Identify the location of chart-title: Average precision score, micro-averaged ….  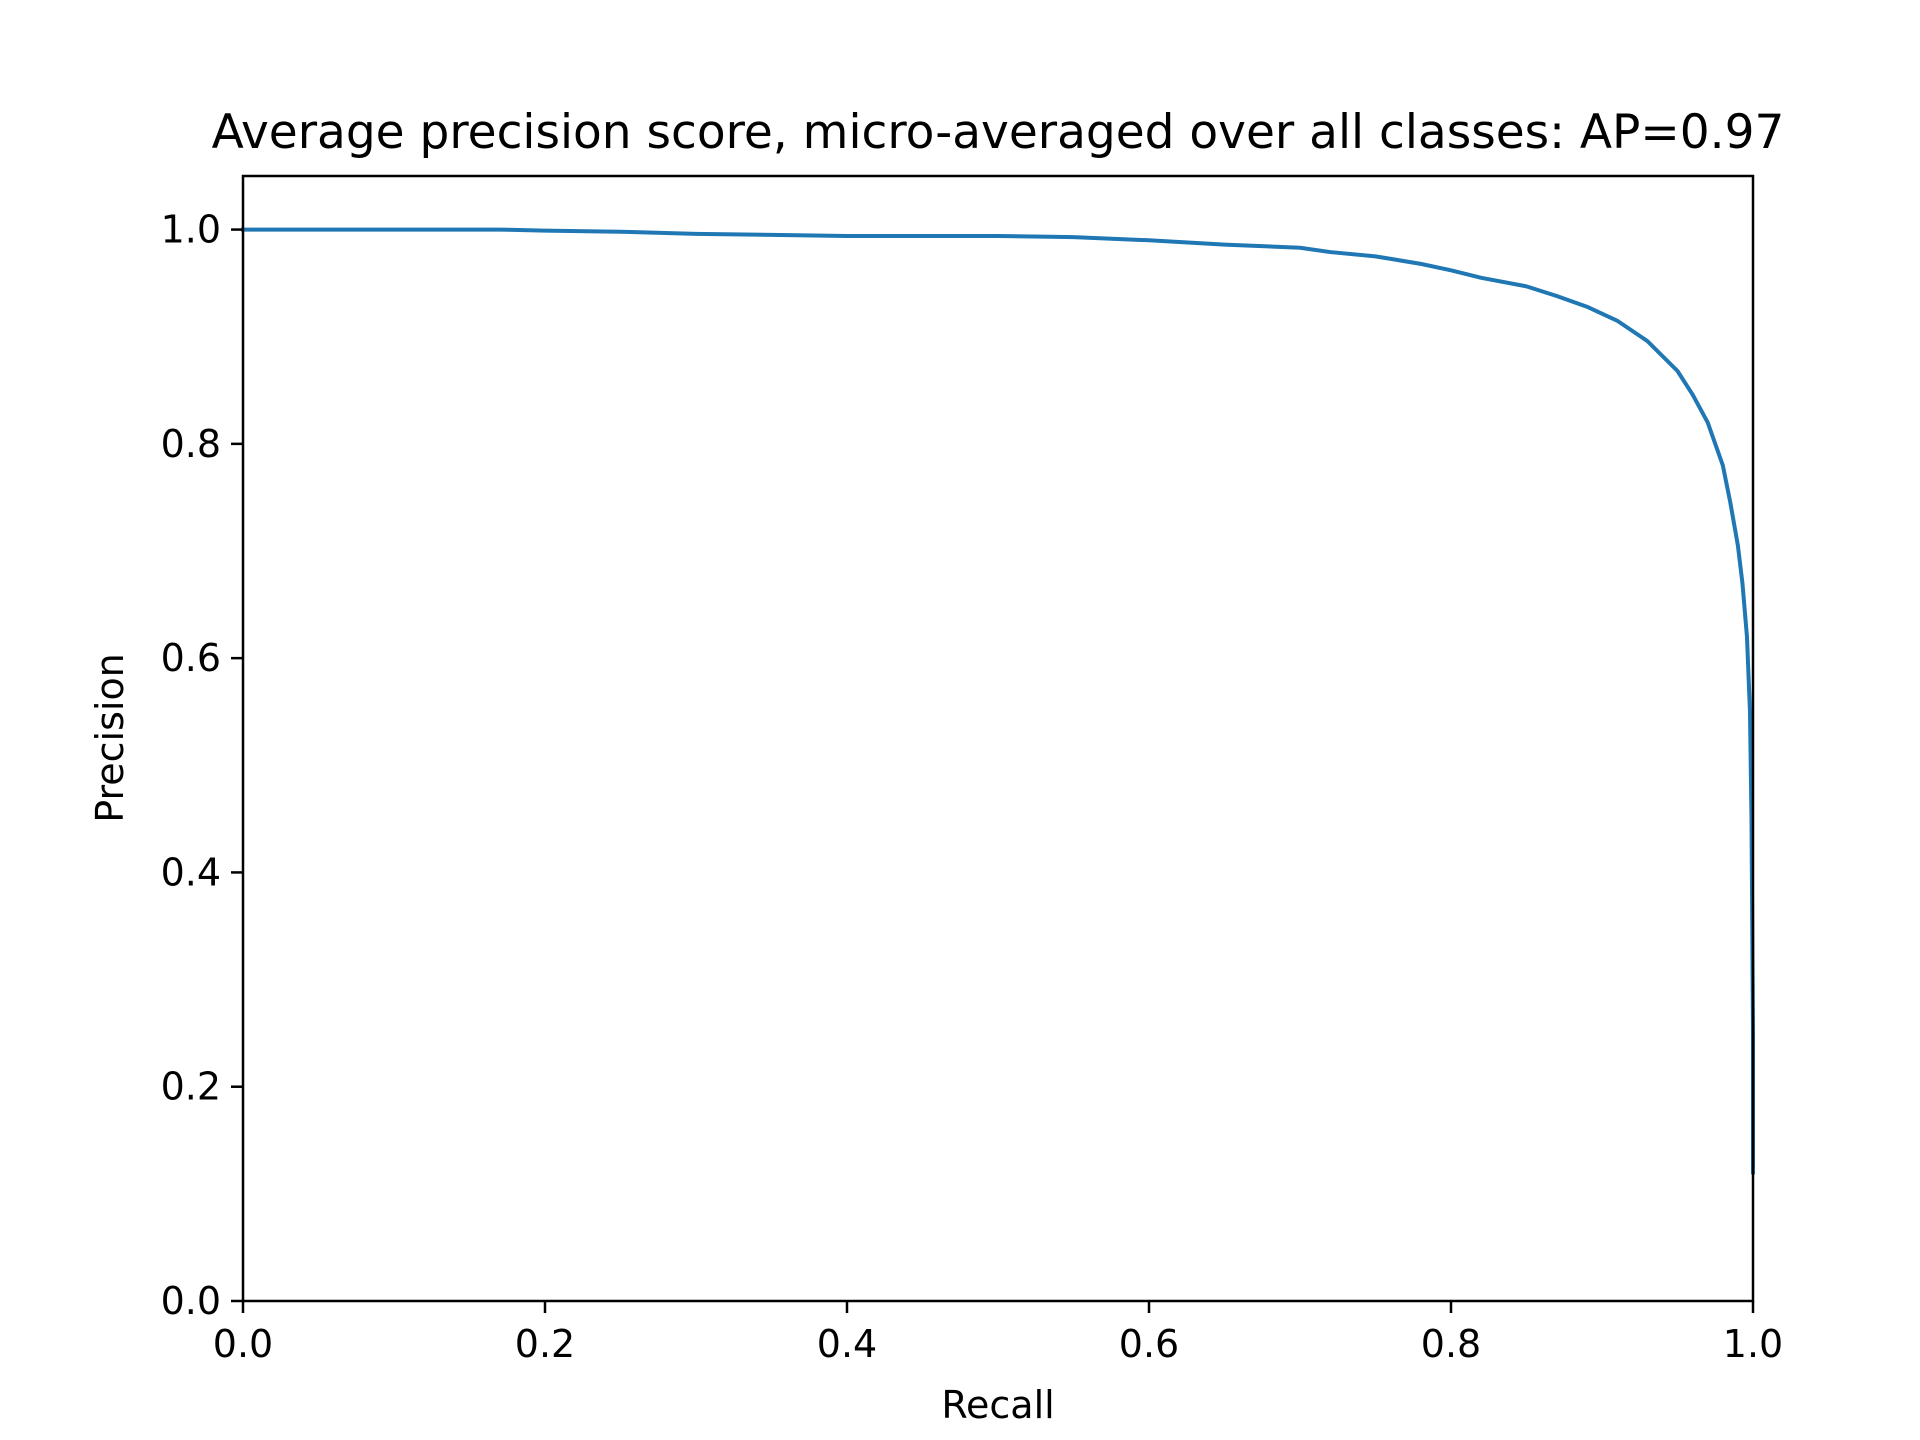
(998, 132).